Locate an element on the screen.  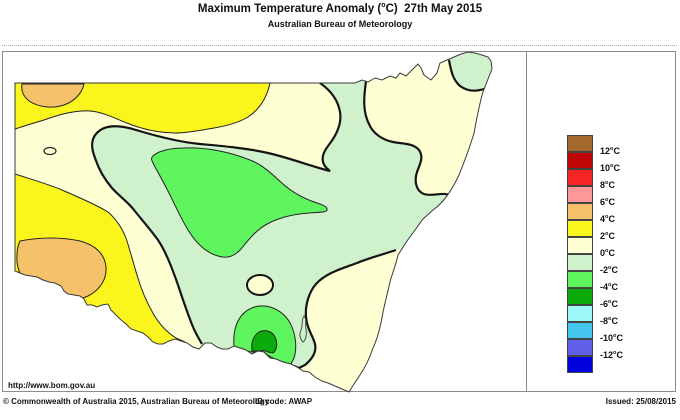
legend-label: -6oC is located at coordinates (609, 304).